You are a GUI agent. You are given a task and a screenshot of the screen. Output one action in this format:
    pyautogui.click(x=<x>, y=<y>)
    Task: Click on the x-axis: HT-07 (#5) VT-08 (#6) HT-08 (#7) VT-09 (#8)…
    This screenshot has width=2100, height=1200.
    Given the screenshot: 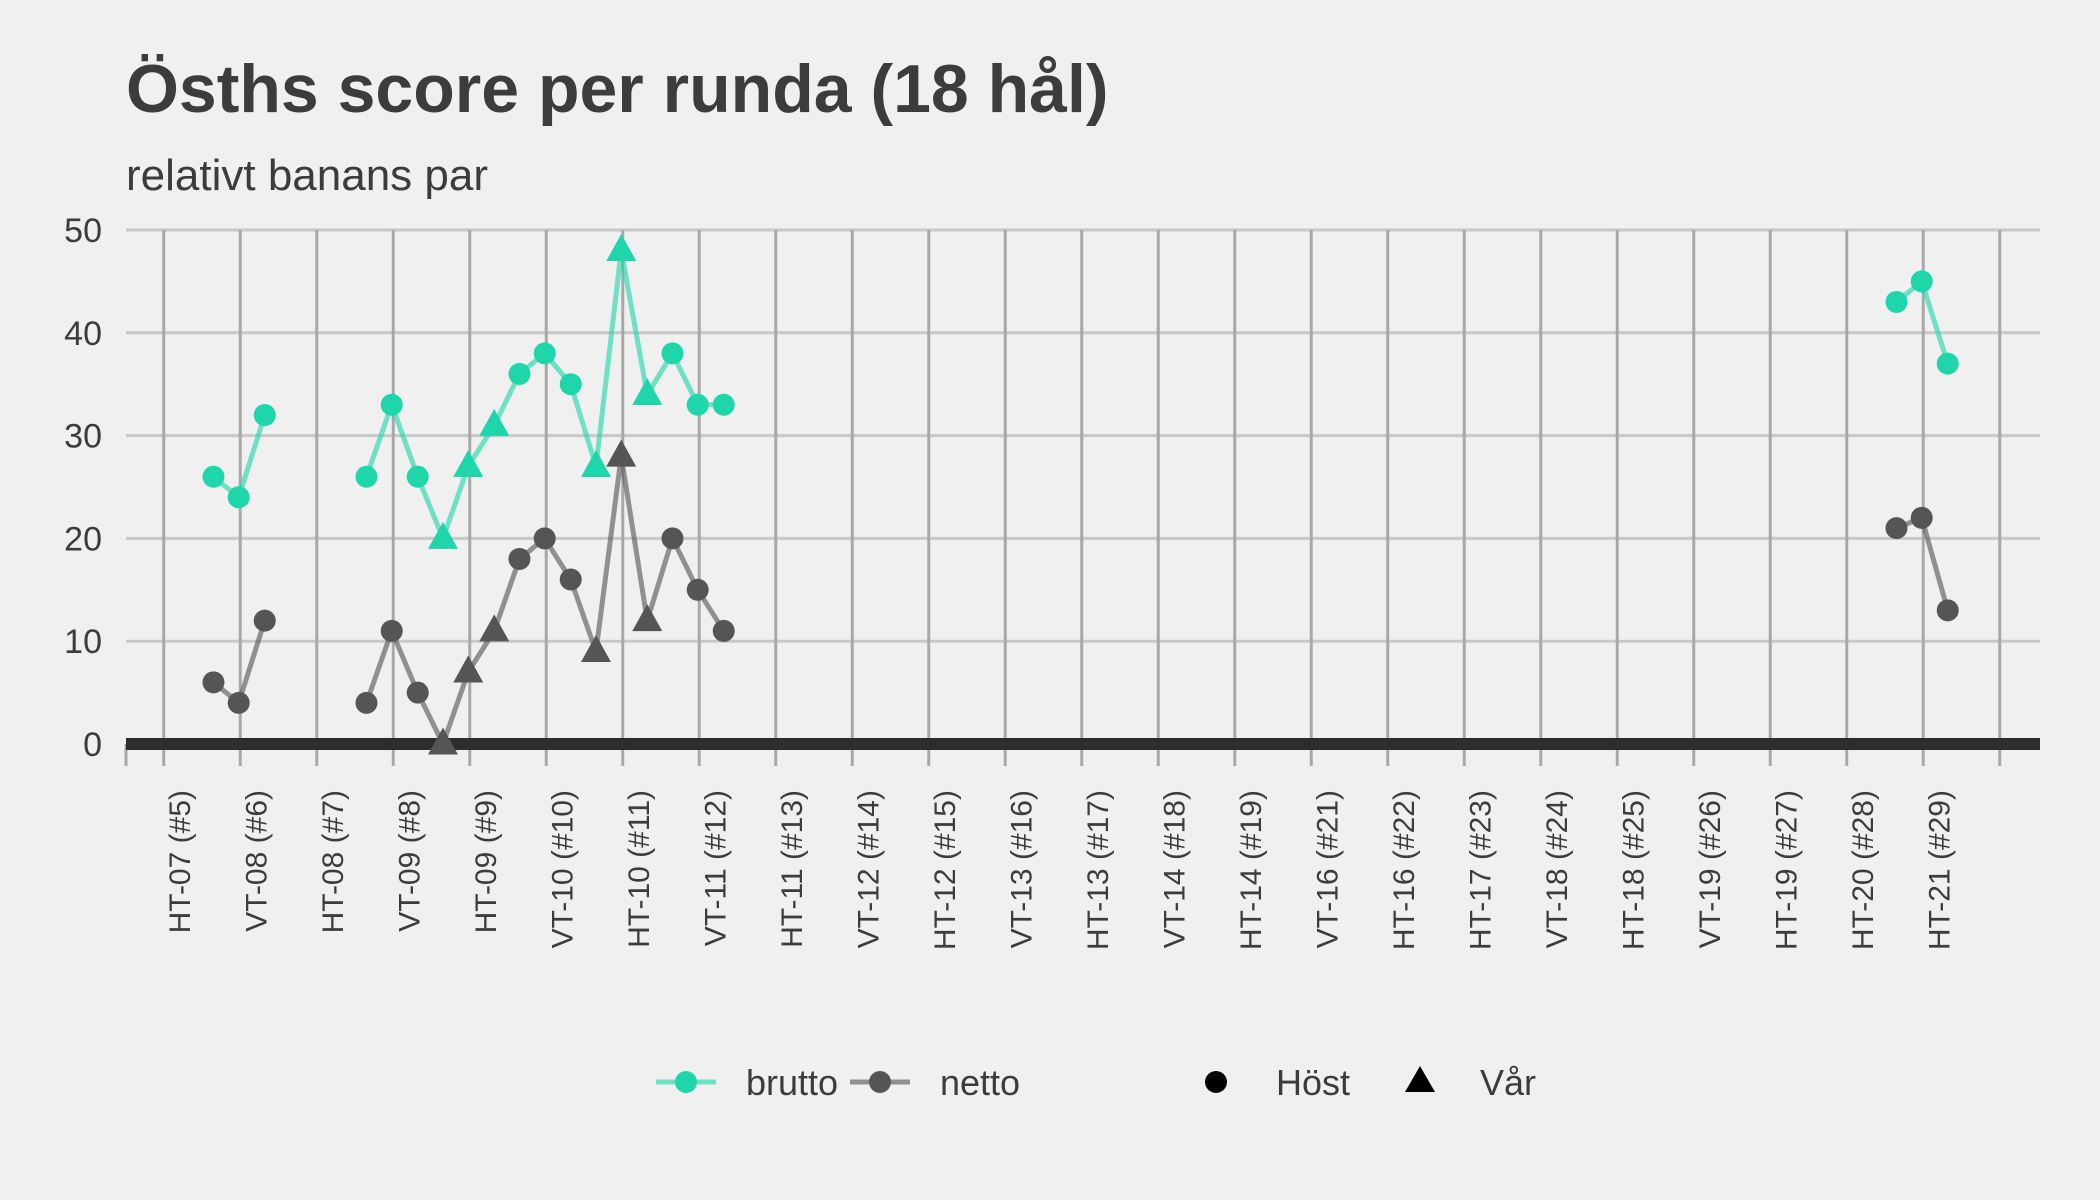 What is the action you would take?
    pyautogui.click(x=1060, y=870)
    